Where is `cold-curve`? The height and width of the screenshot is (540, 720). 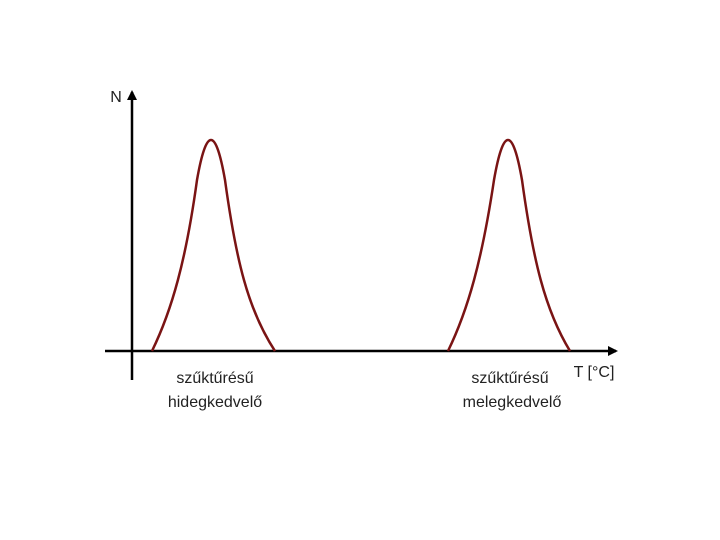 cold-curve is located at coordinates (213, 245).